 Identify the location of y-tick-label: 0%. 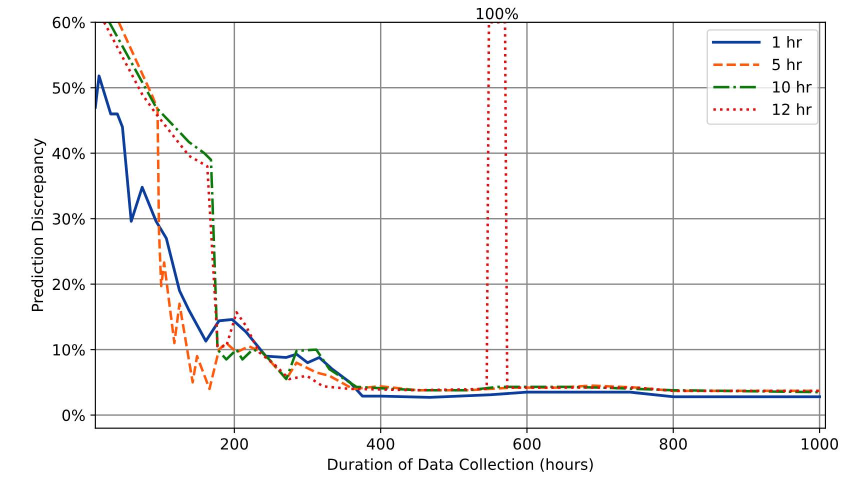
(73, 416).